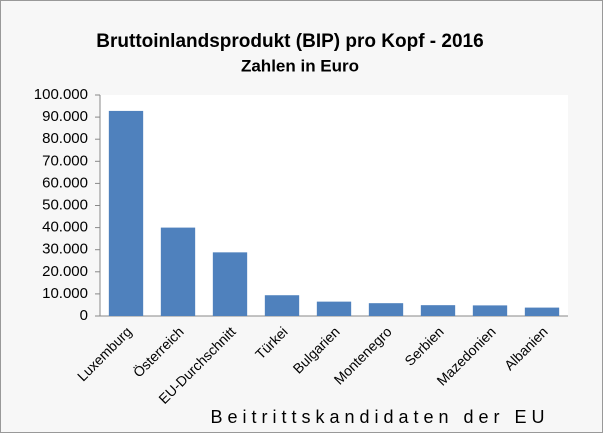 The width and height of the screenshot is (603, 433). I want to click on y-tick-label: 100.000, so click(61, 94).